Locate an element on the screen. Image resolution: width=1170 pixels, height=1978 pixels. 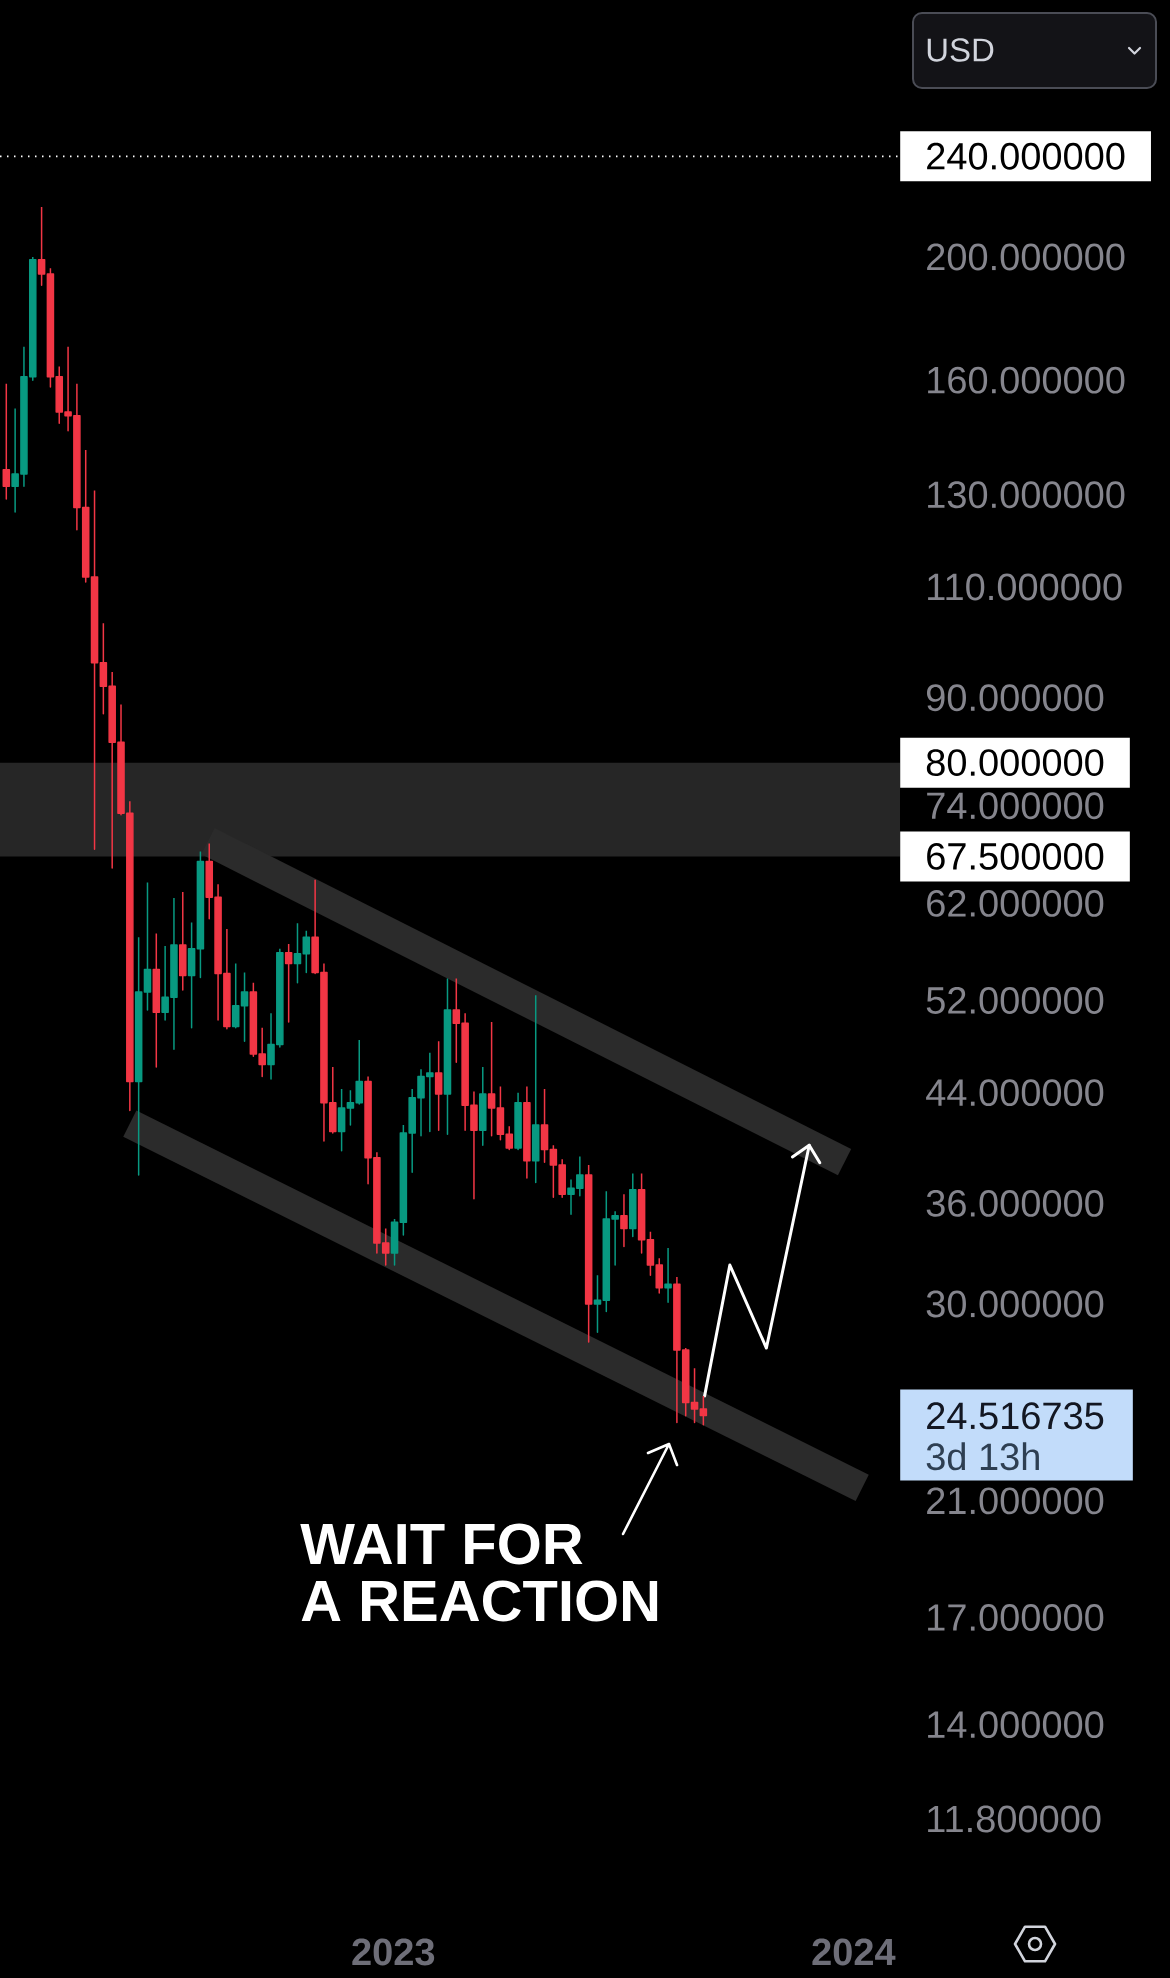
y-tick-label: 11.800000 is located at coordinates (1014, 1819).